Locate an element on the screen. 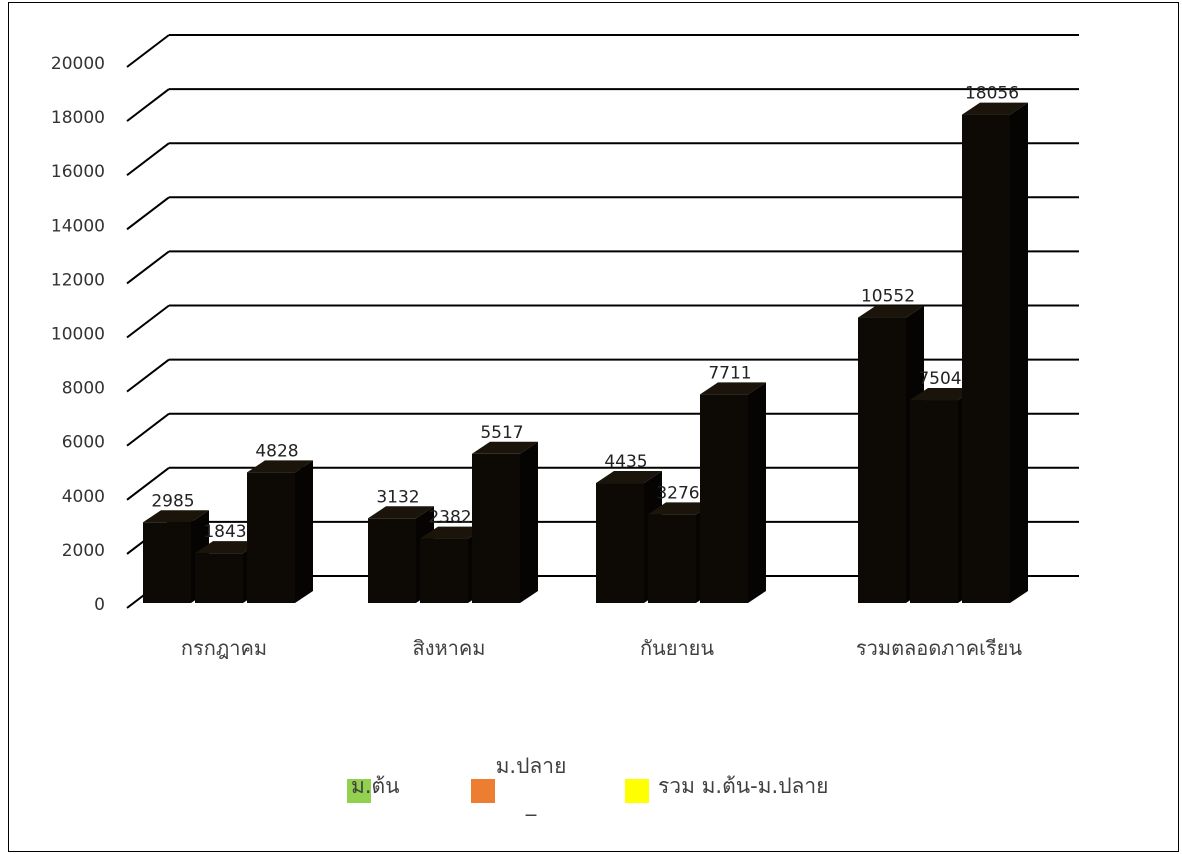 This screenshot has height=854, width=1182. y-tick-label: 0 is located at coordinates (99, 605).